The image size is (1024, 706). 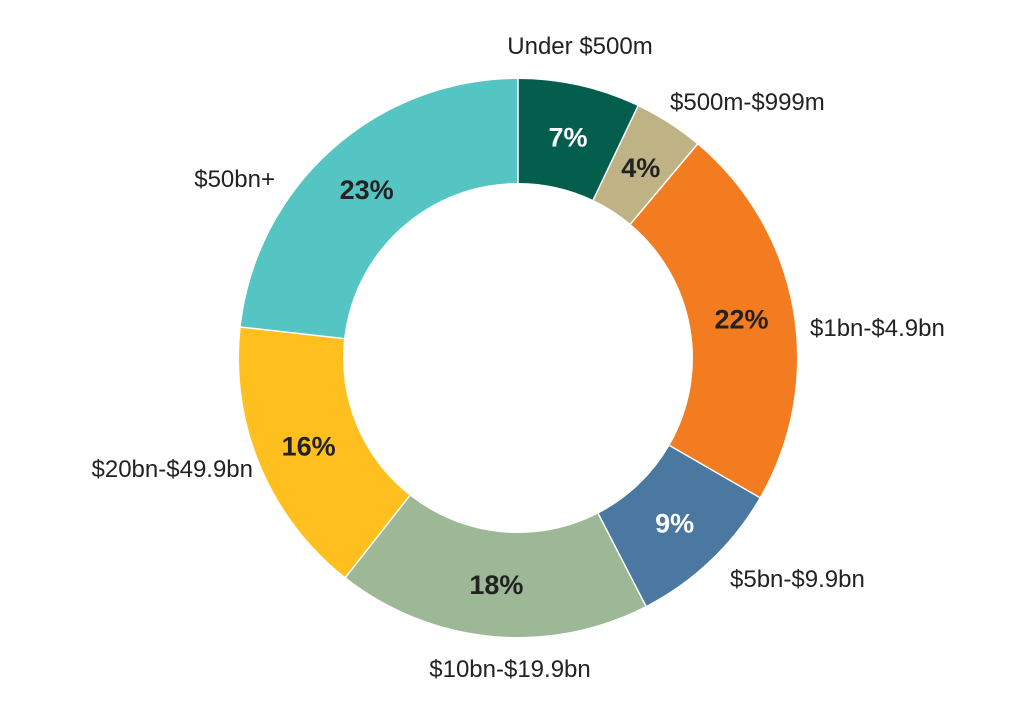 What do you see at coordinates (742, 320) in the screenshot?
I see `slice-value-label: 22%` at bounding box center [742, 320].